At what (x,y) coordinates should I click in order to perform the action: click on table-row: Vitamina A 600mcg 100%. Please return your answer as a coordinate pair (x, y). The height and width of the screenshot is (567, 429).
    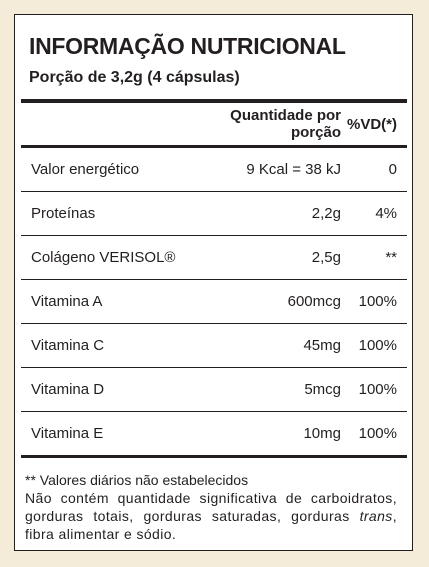
    Looking at the image, I should click on (214, 301).